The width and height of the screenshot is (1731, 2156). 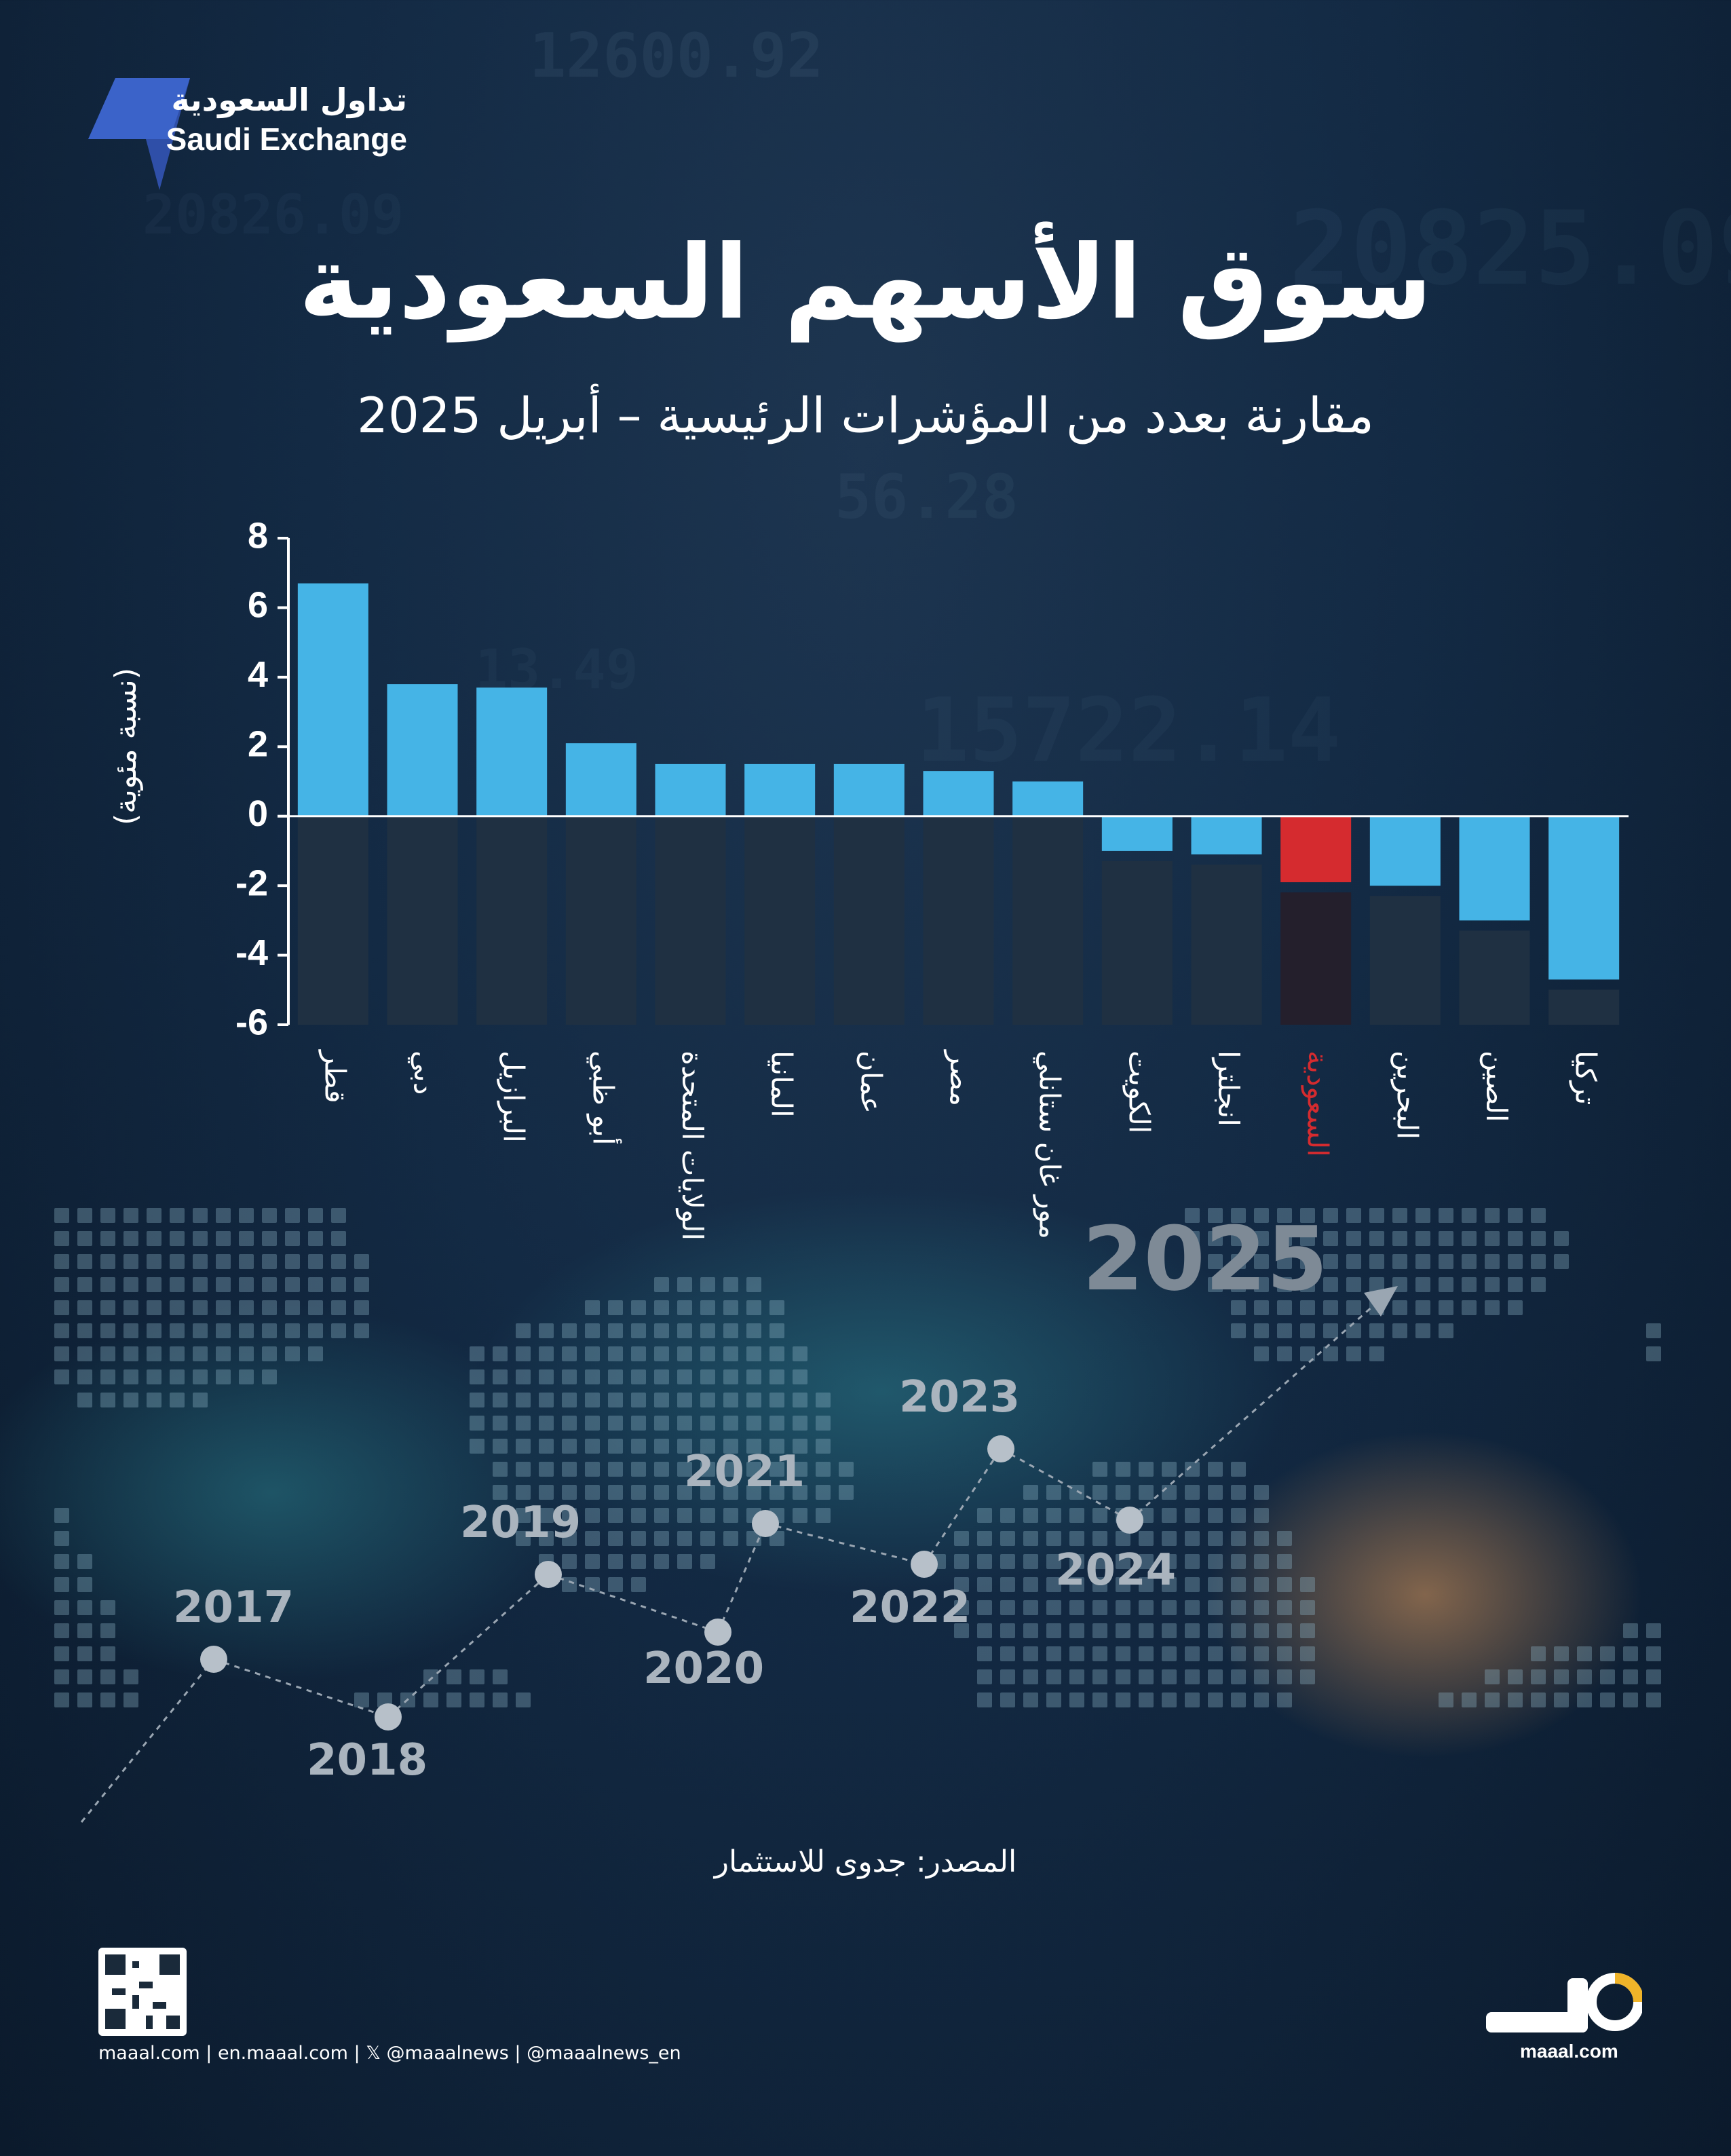 I want to click on x-tick-label: أبو ظبي, so click(x=604, y=1098).